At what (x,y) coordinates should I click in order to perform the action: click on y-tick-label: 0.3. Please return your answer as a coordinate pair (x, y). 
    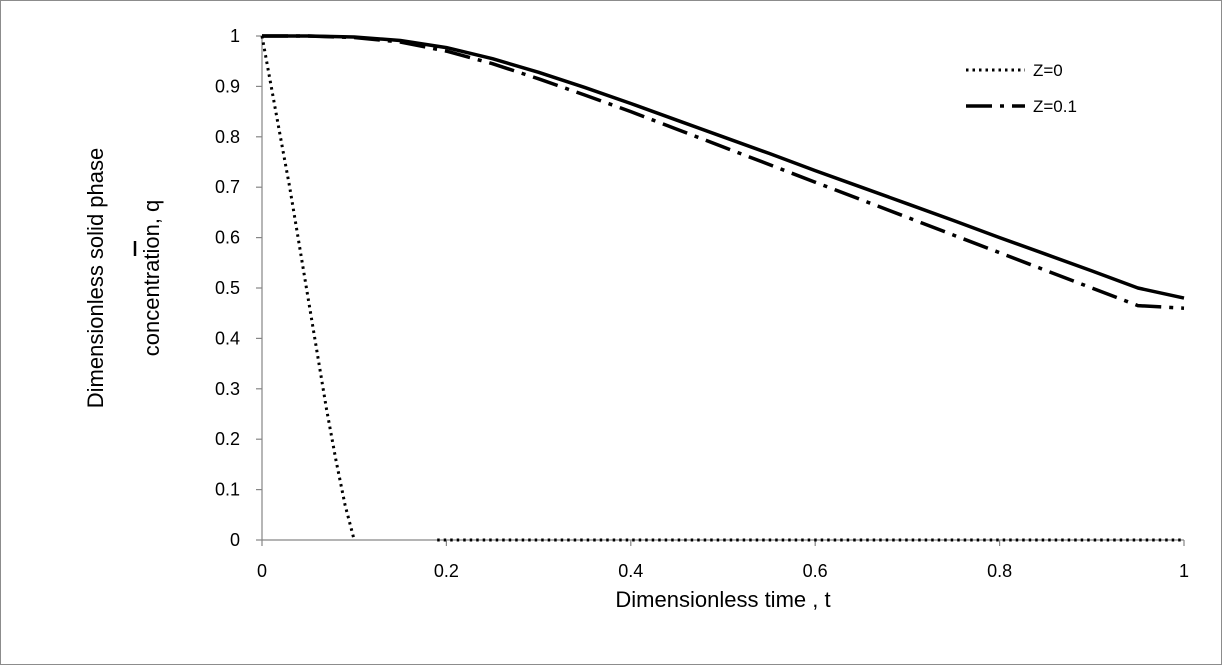
    Looking at the image, I should click on (227, 389).